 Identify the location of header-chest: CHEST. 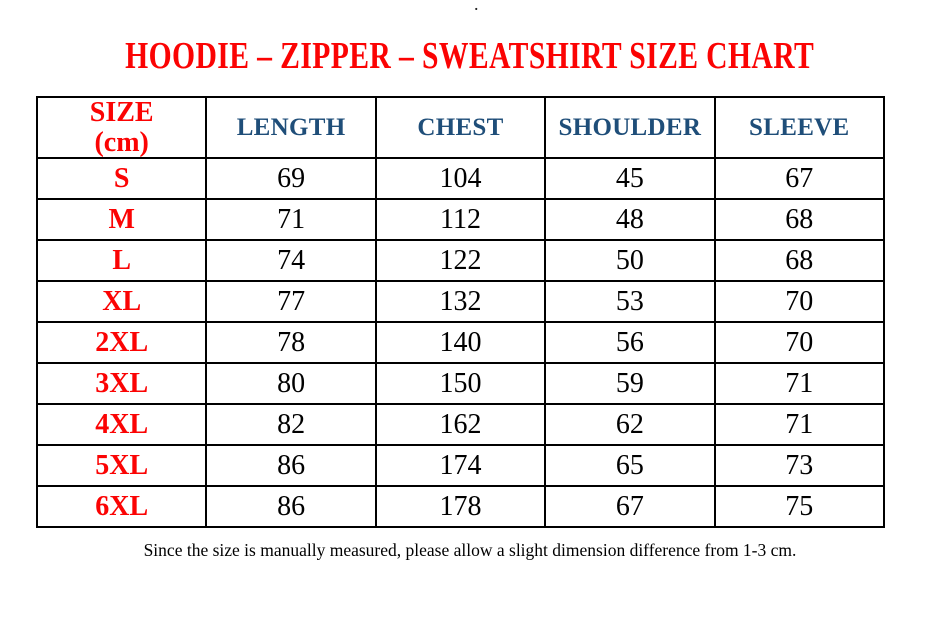
(460, 127).